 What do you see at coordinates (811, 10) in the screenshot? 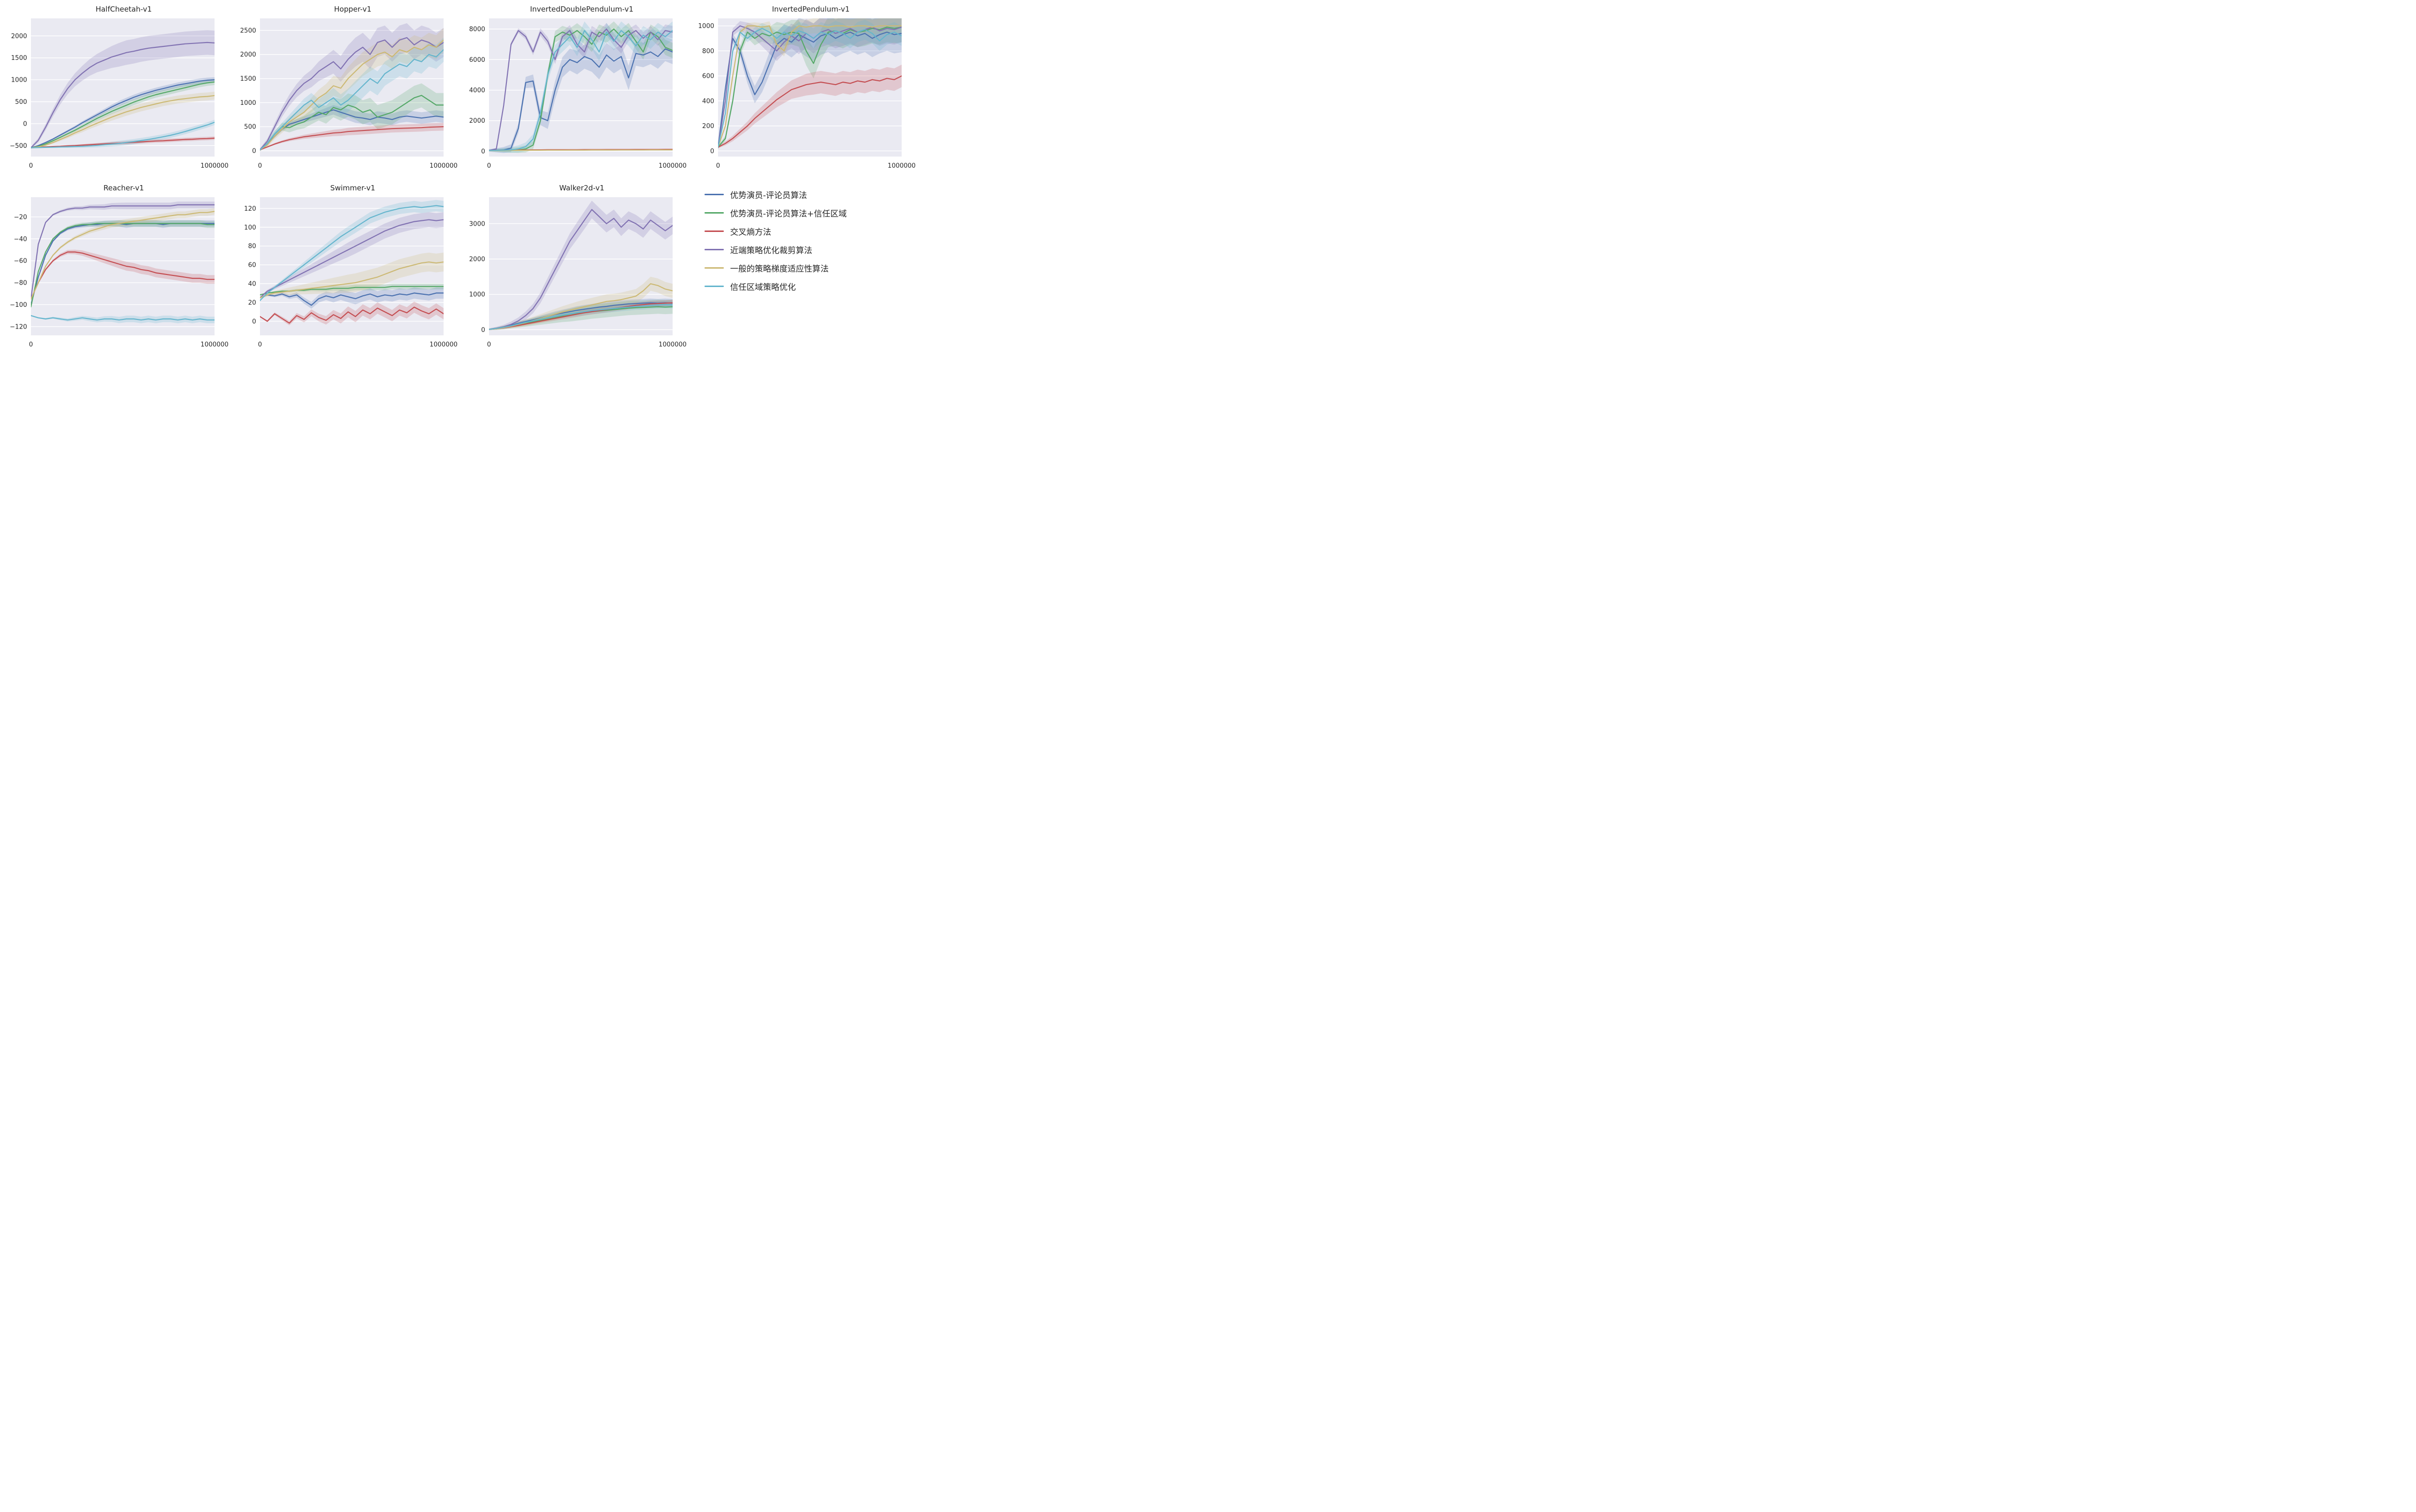
I see `chart-title: InvertedPendulum-v1` at bounding box center [811, 10].